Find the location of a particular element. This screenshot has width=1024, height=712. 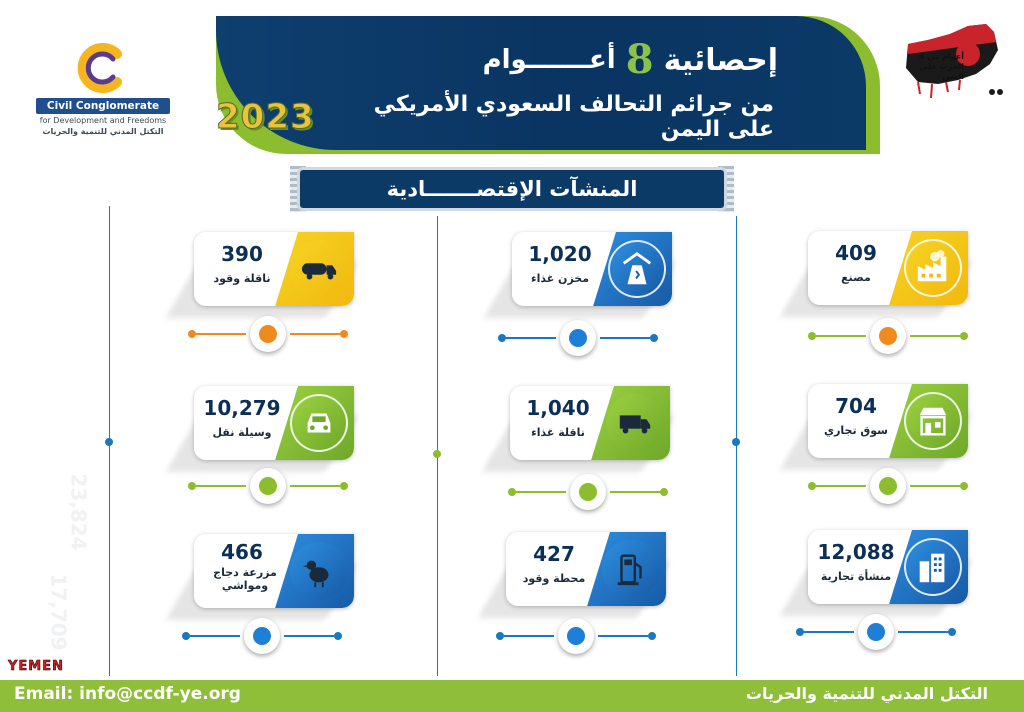

banner-blue-panel is located at coordinates (541, 83).